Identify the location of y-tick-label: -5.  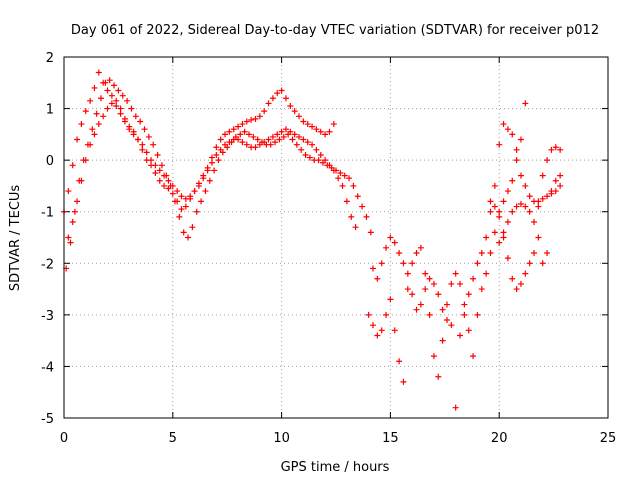
(47, 419).